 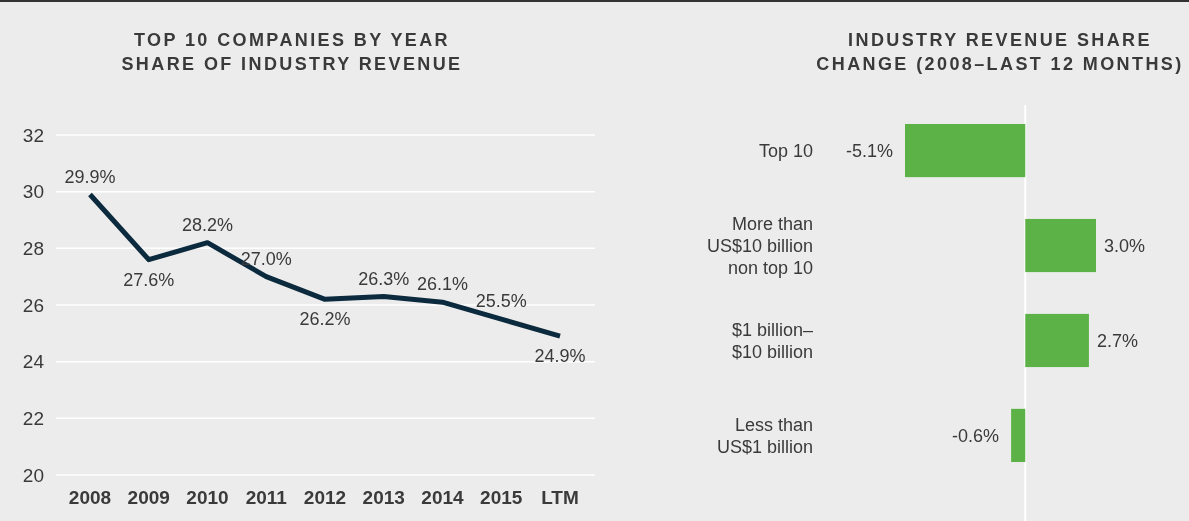 What do you see at coordinates (33, 418) in the screenshot?
I see `y-tick-label: 22` at bounding box center [33, 418].